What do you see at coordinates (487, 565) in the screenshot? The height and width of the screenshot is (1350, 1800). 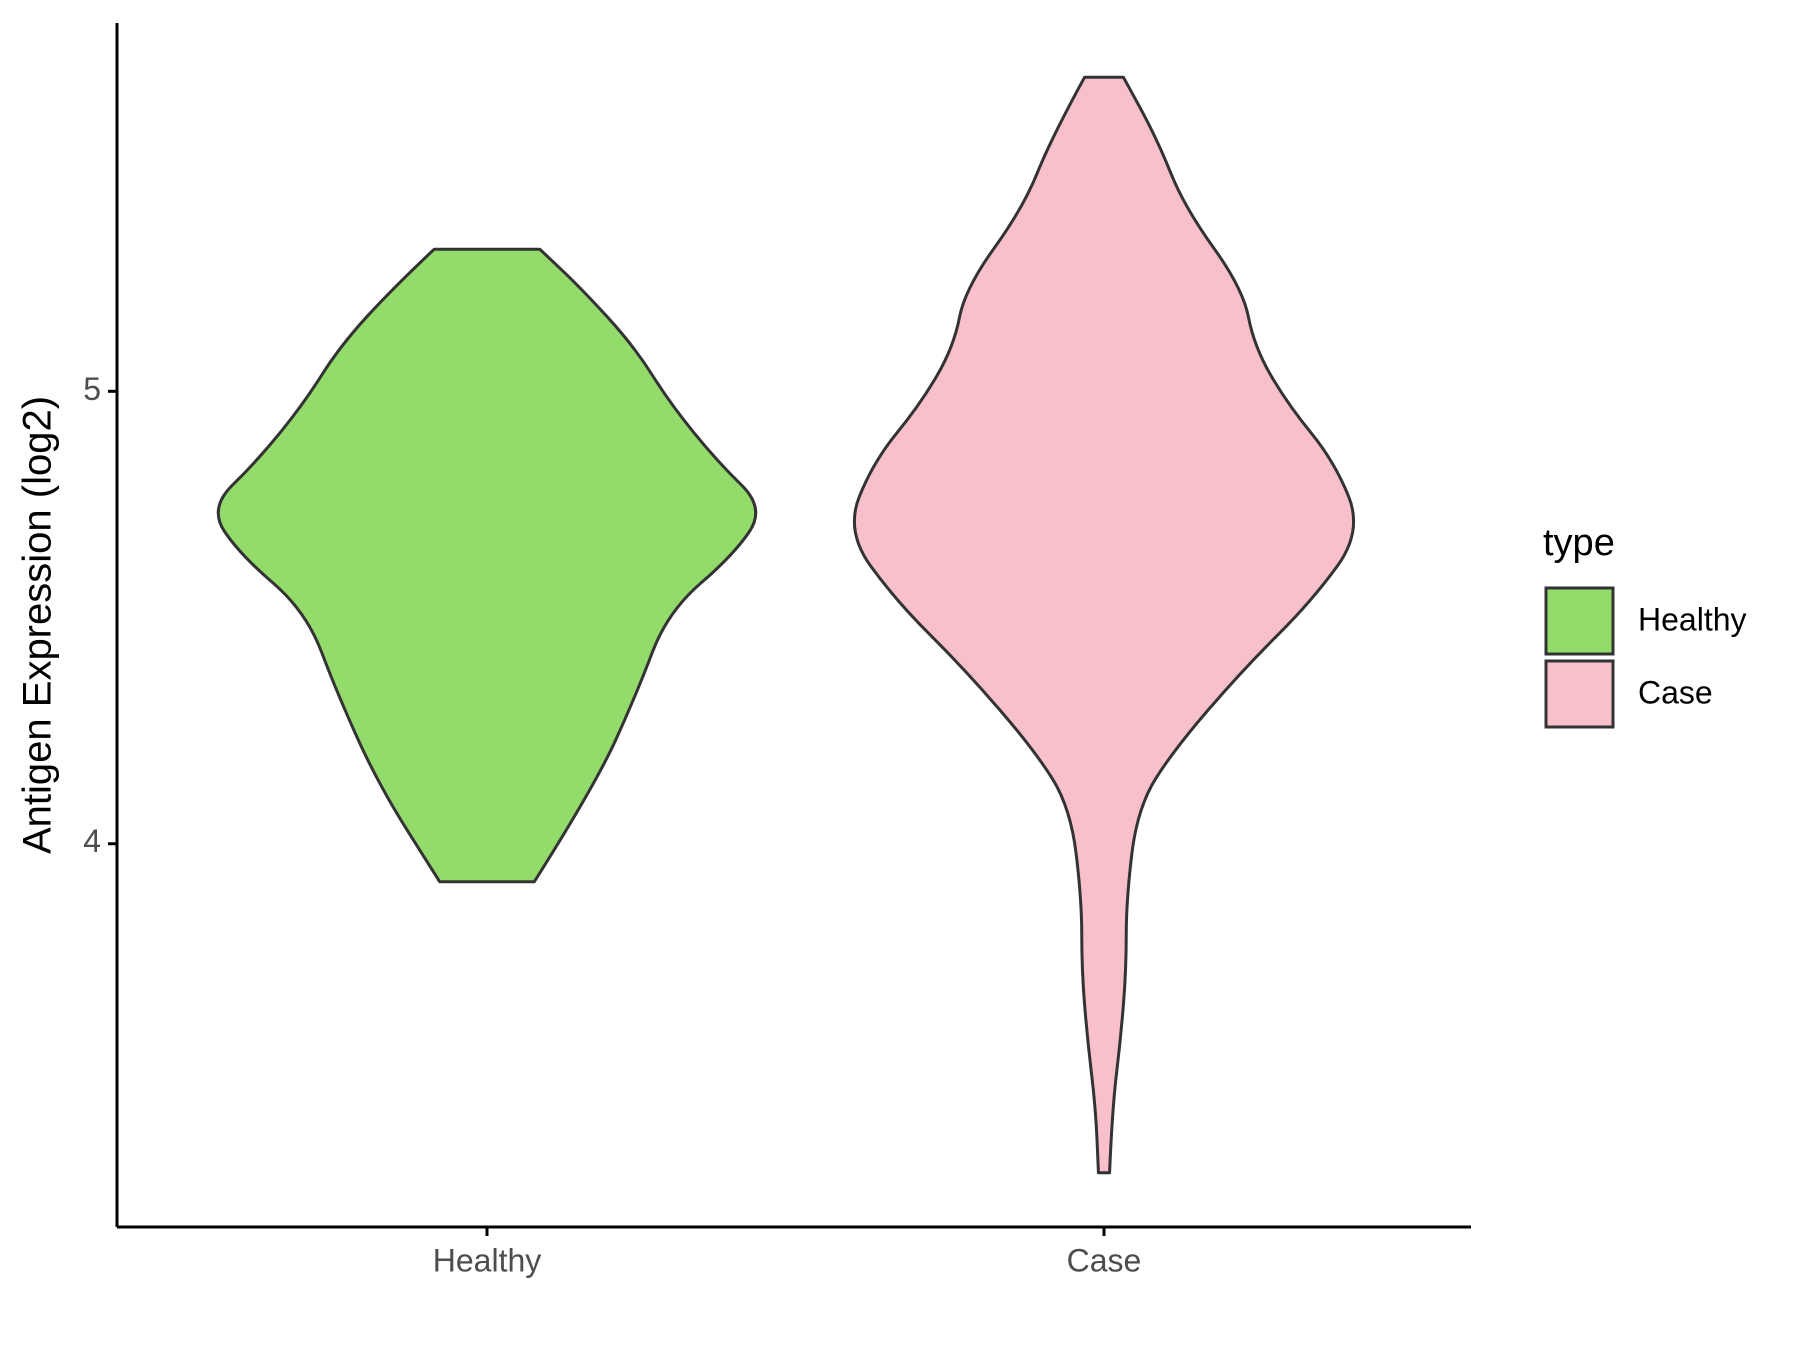 I see `violin` at bounding box center [487, 565].